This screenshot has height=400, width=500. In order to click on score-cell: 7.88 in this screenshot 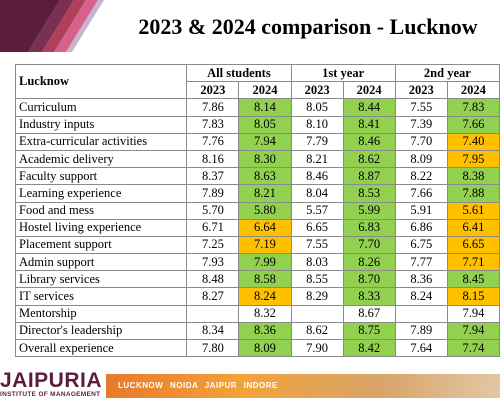, I will do `click(473, 193)`.